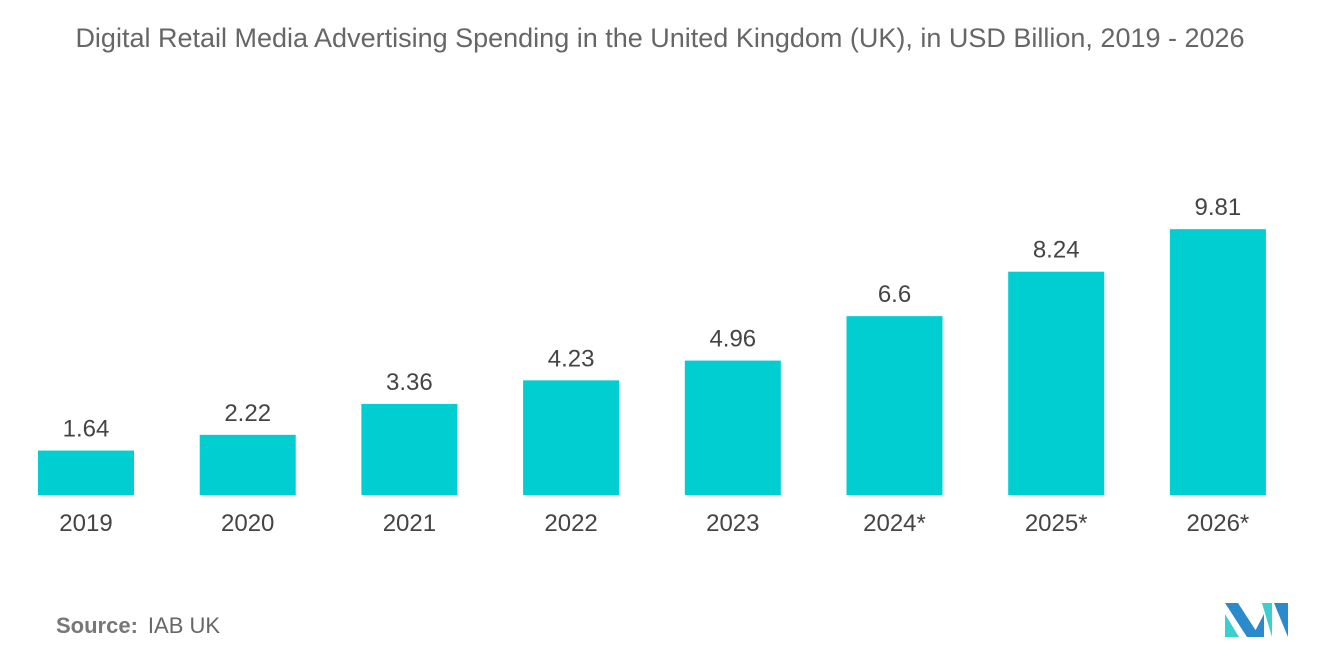 The image size is (1320, 665). Describe the element at coordinates (409, 382) in the screenshot. I see `data-label: 3.36` at that location.